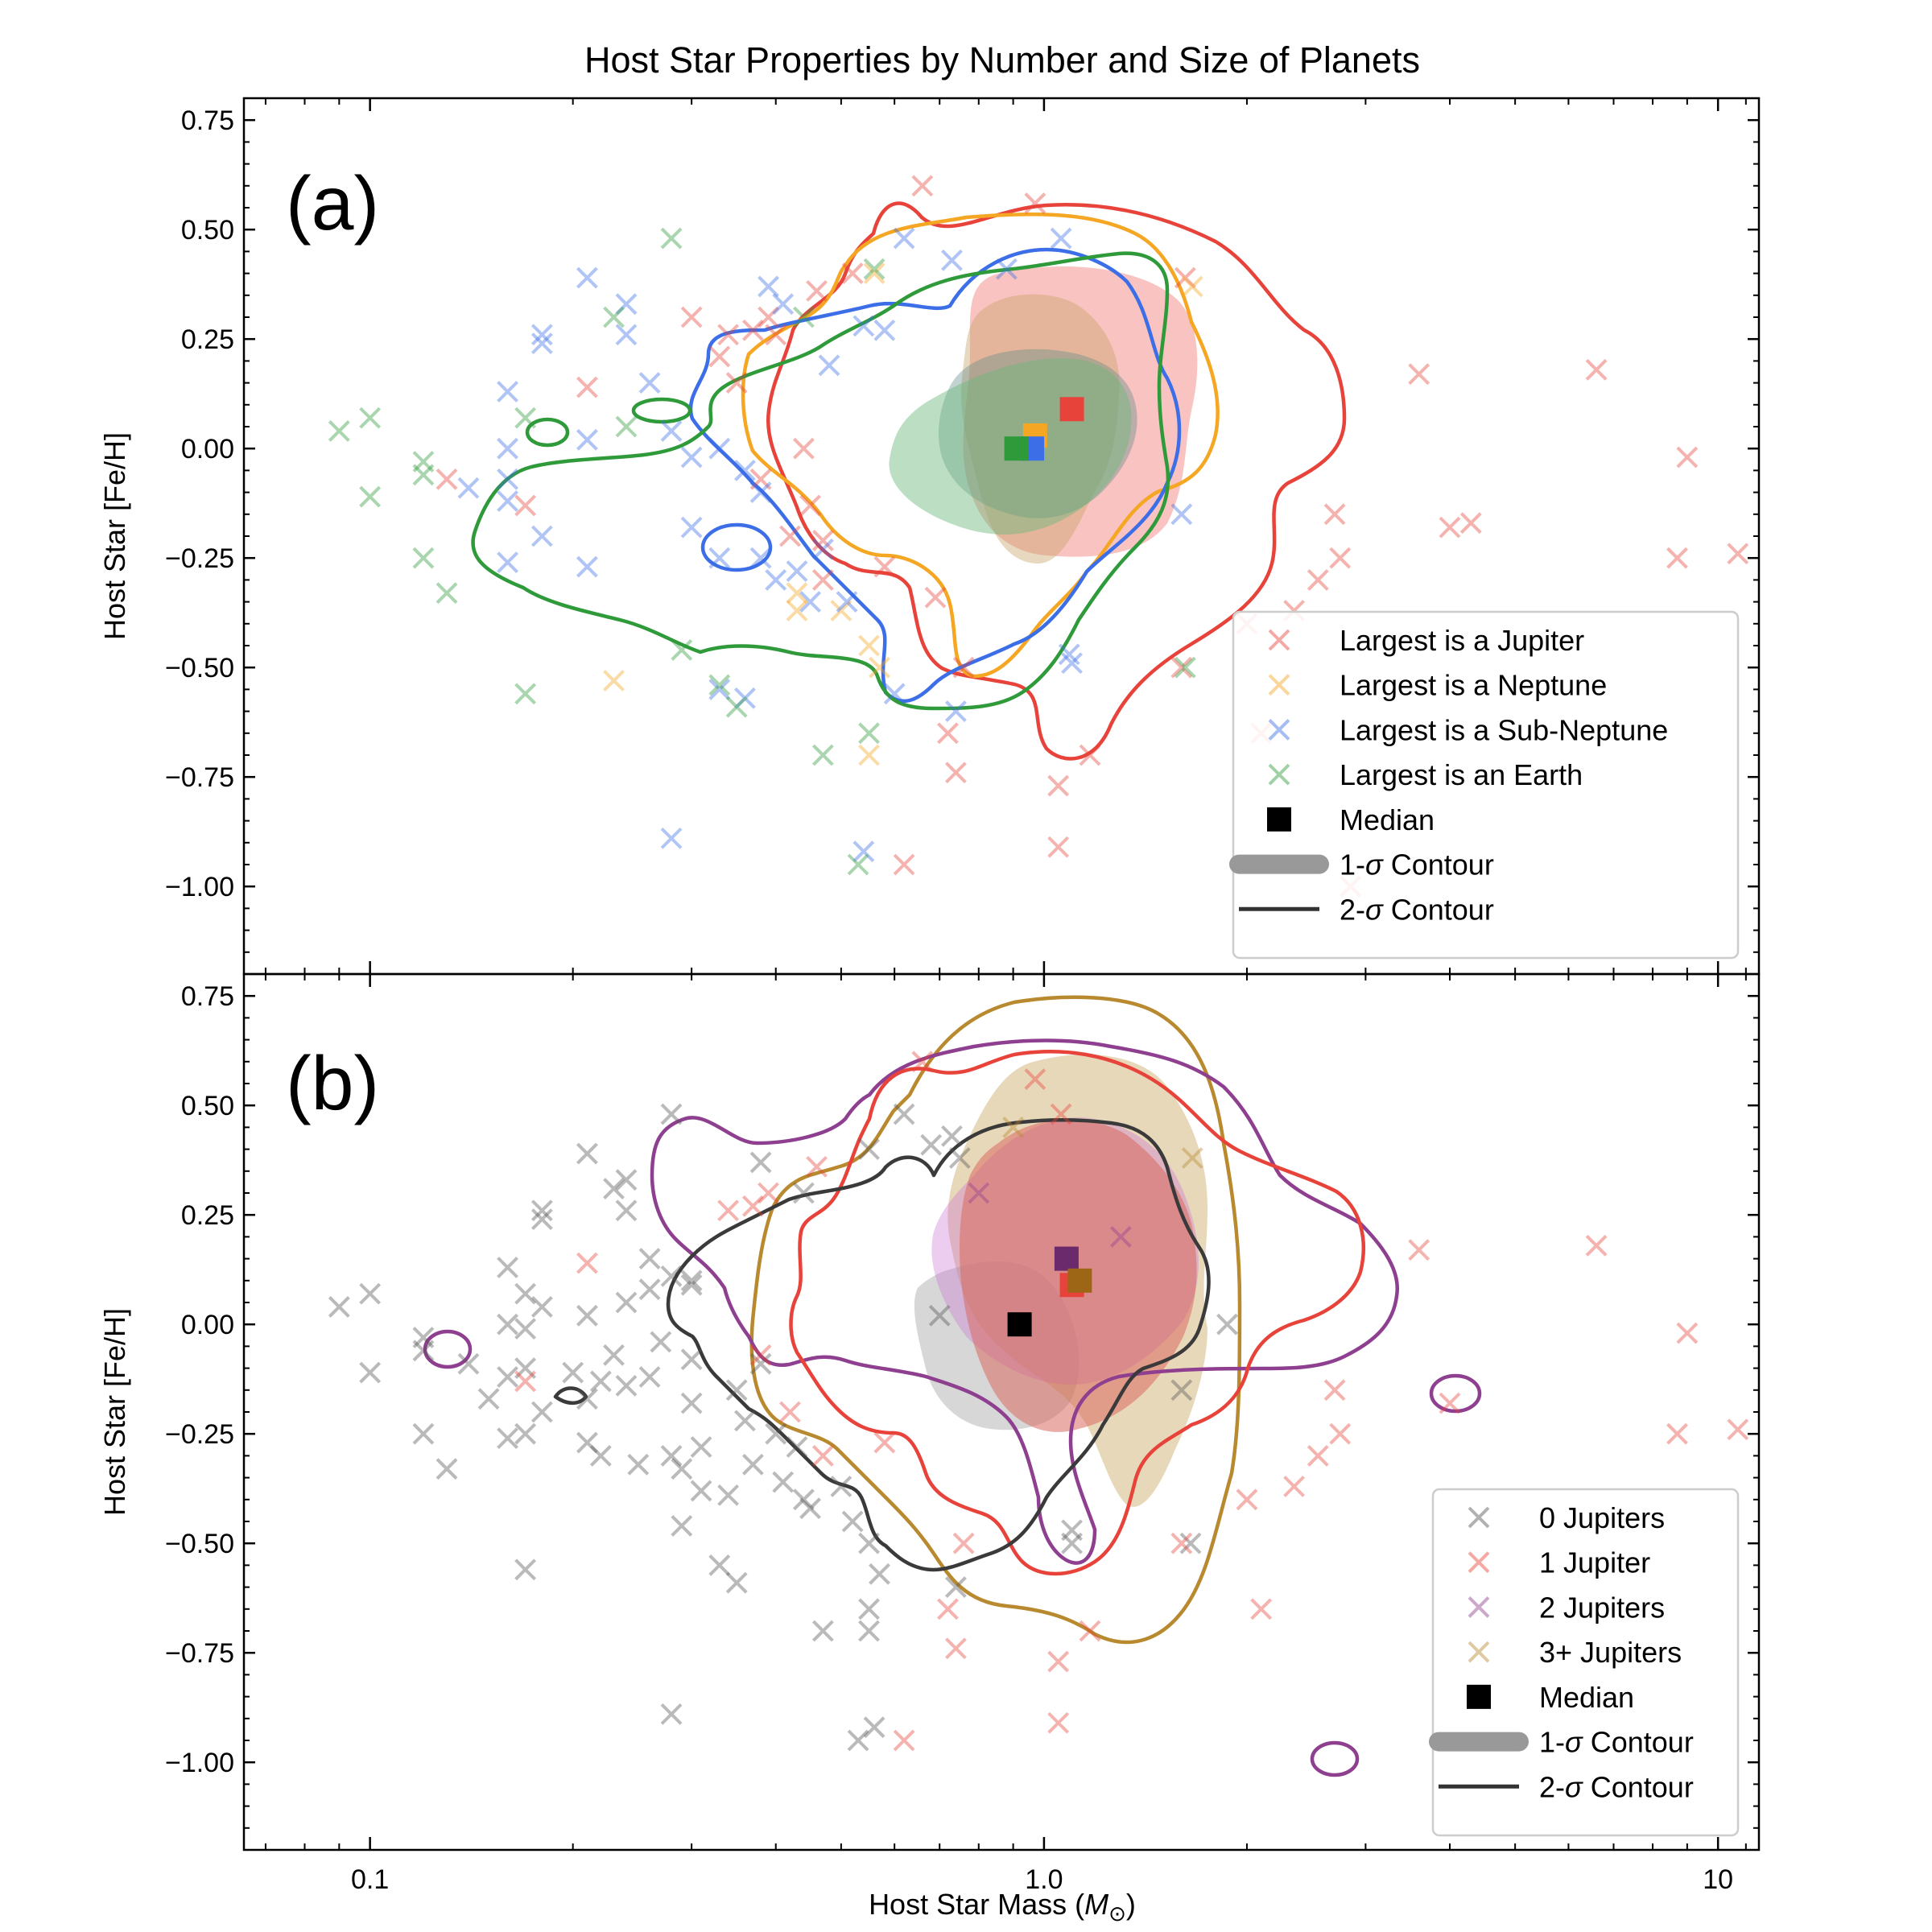 The width and height of the screenshot is (1932, 1932). Describe the element at coordinates (1387, 819) in the screenshot. I see `legend-label-a-4: Median` at that location.